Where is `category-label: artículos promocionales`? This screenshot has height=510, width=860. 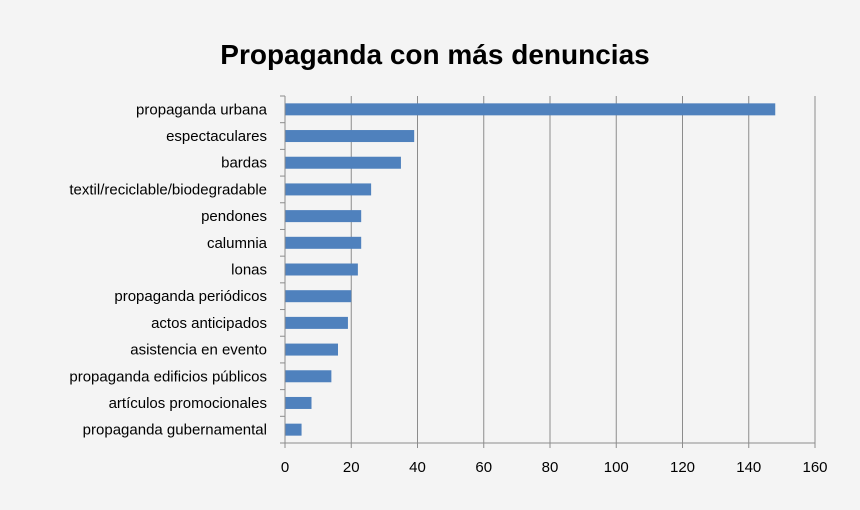 category-label: artículos promocionales is located at coordinates (188, 403).